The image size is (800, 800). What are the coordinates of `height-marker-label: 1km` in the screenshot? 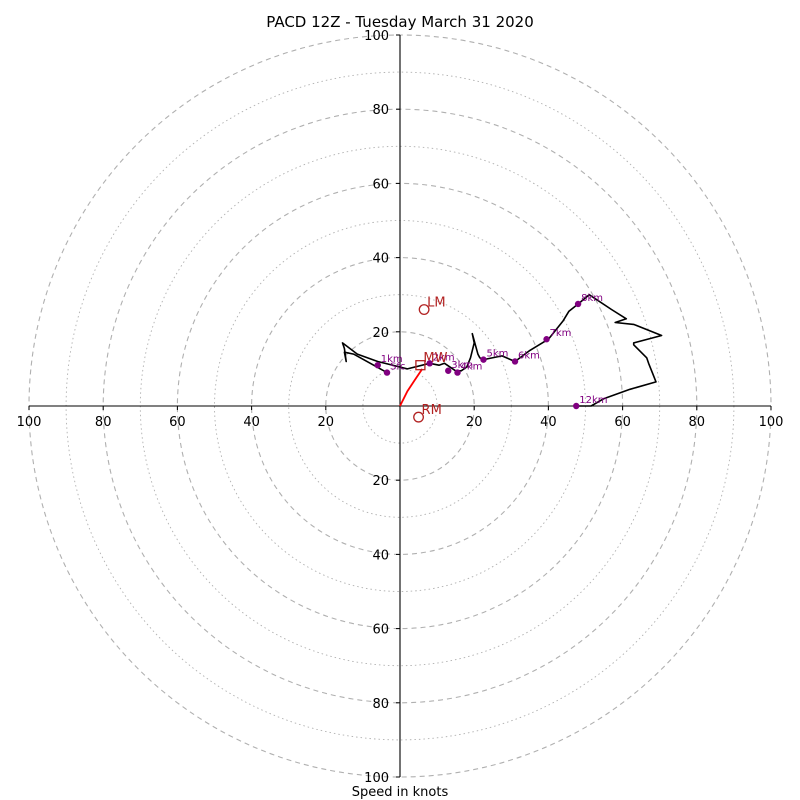 It's located at (392, 359).